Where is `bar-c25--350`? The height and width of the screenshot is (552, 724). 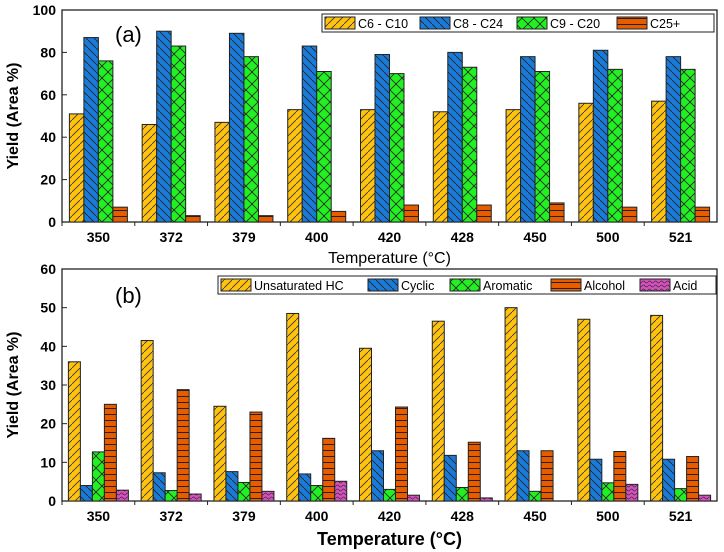 bar-c25--350 is located at coordinates (120, 214).